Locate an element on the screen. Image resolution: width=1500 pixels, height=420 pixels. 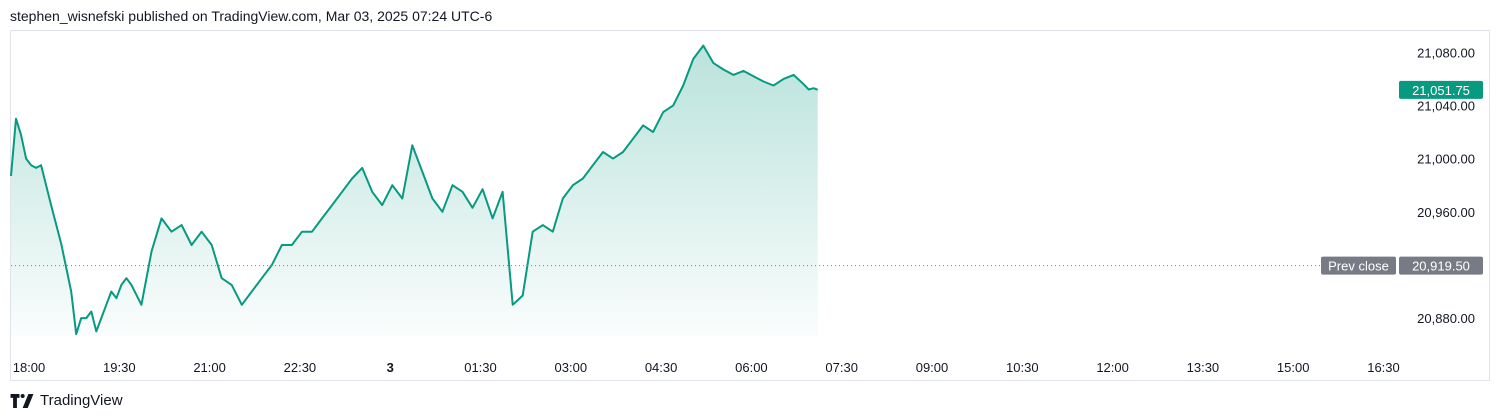
x-tick-label: 3 is located at coordinates (390, 367).